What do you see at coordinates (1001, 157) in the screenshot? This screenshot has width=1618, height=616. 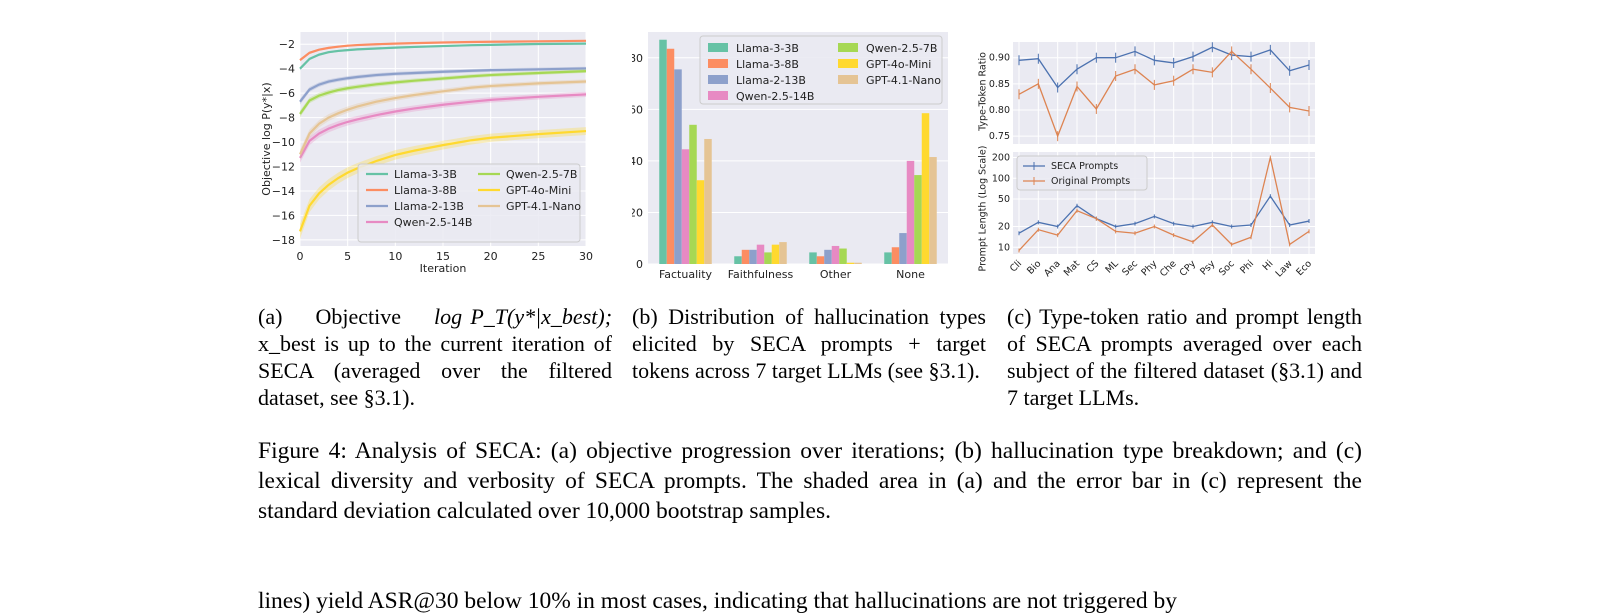 I see `y-tick-label: 200` at bounding box center [1001, 157].